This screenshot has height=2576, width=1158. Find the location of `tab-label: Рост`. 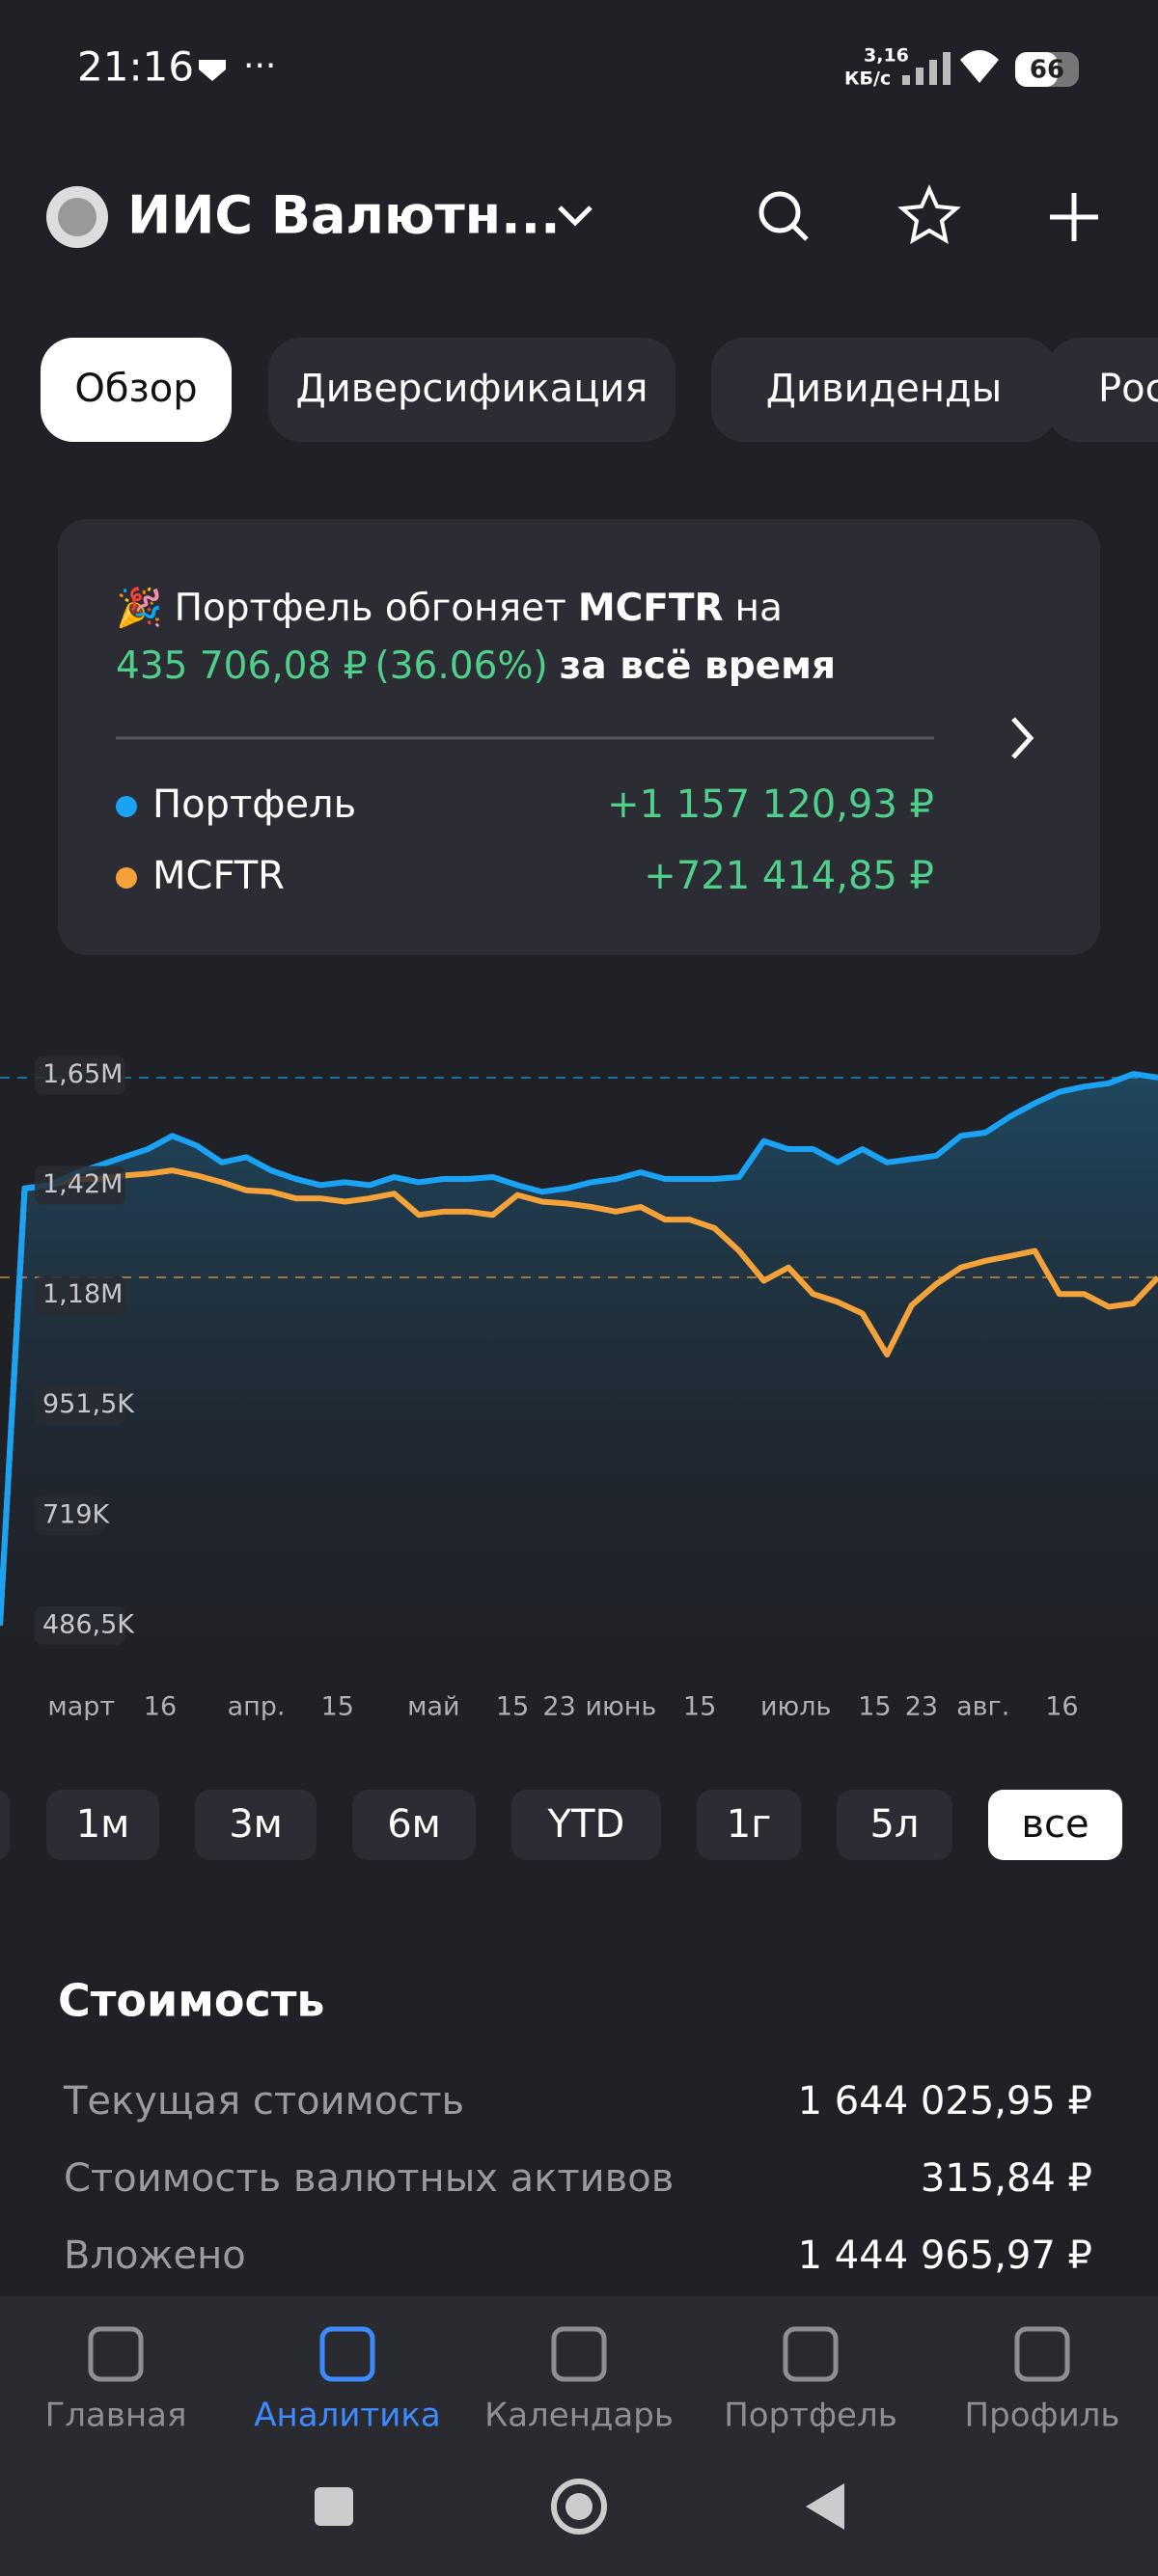

tab-label: Рост is located at coordinates (1128, 389).